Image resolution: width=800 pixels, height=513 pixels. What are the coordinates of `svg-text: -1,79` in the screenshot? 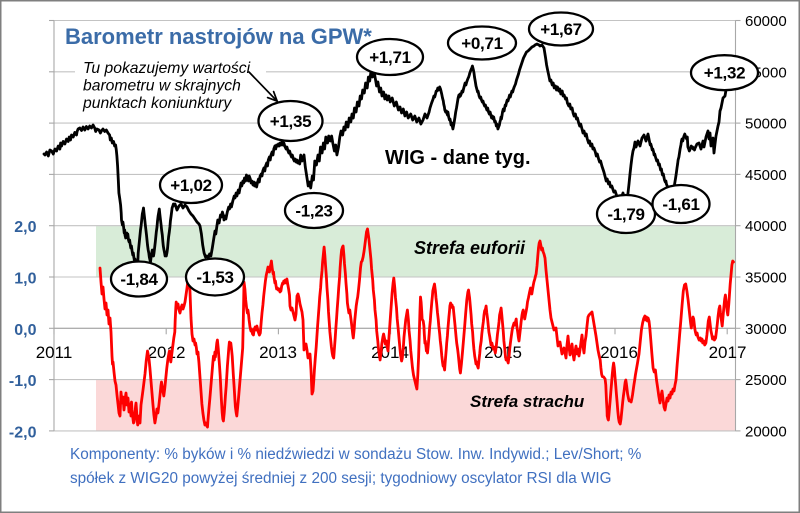 It's located at (625, 214).